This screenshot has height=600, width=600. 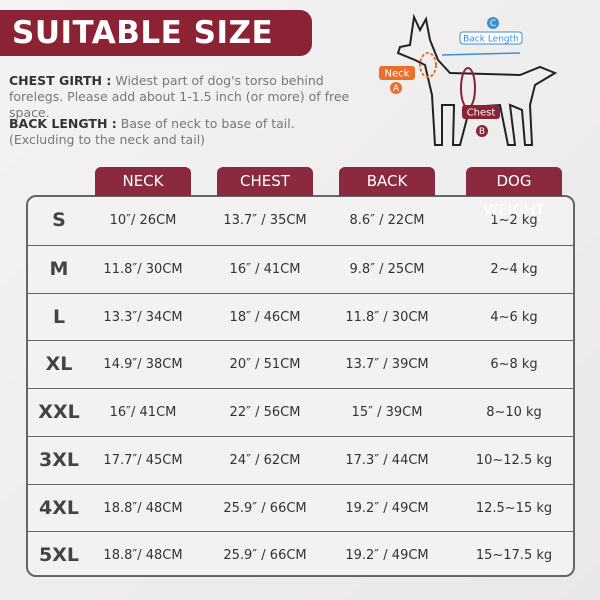 What do you see at coordinates (59, 268) in the screenshot?
I see `size-label: M` at bounding box center [59, 268].